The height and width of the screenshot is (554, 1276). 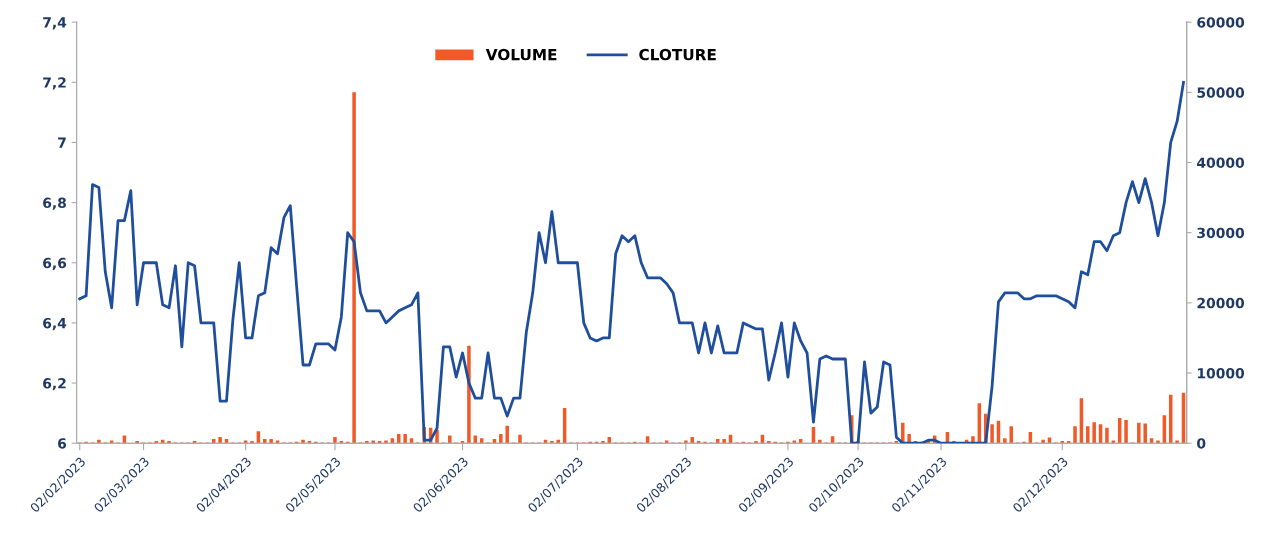 What do you see at coordinates (1221, 303) in the screenshot?
I see `y2-tick-label: 20000` at bounding box center [1221, 303].